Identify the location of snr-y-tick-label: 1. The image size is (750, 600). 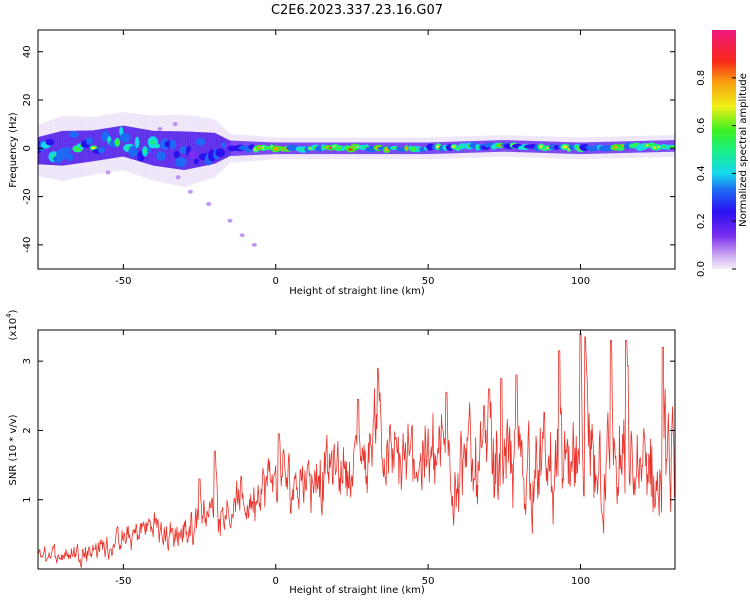
(27, 500).